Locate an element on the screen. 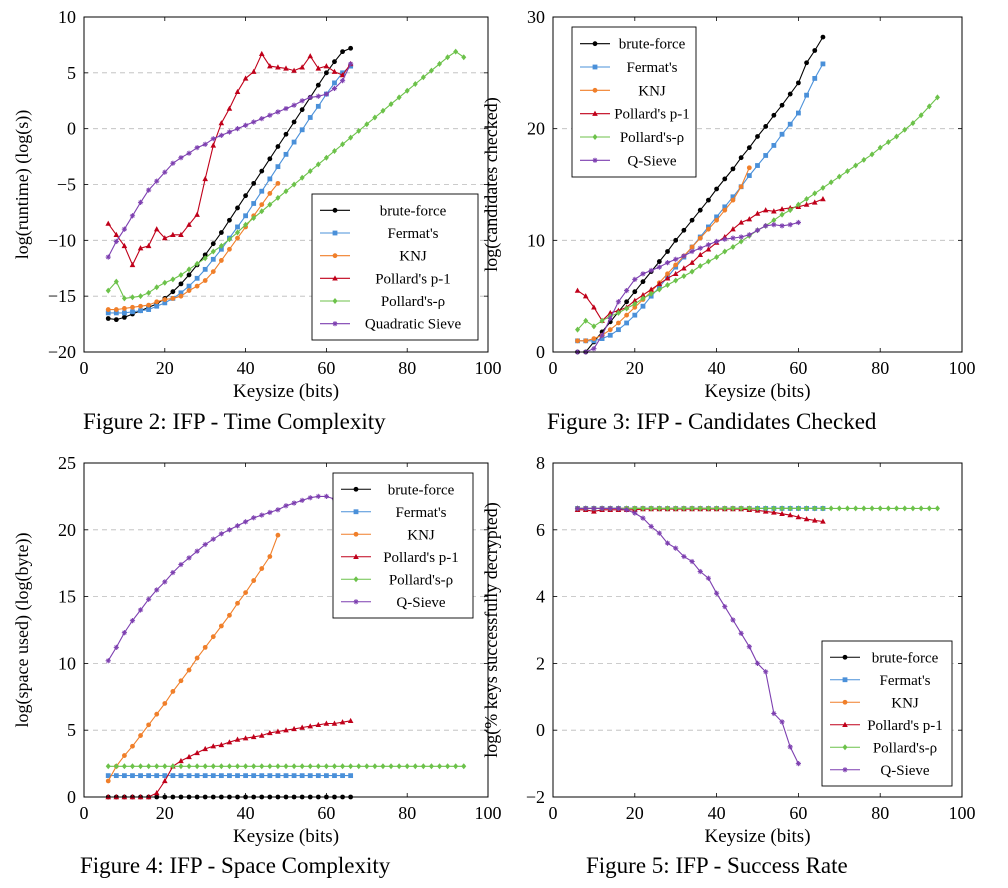  legend-label: brute-force is located at coordinates (413, 211).